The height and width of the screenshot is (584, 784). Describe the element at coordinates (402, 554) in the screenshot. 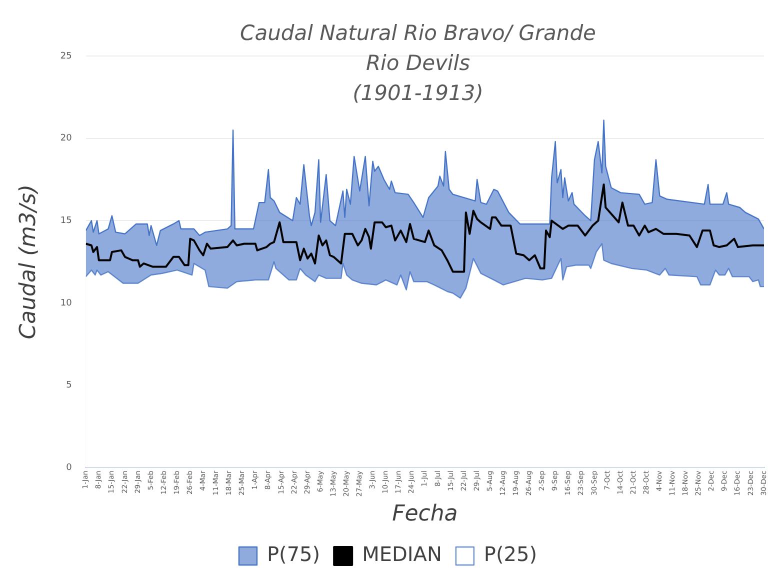

I see `legend-label: MEDIAN` at that location.